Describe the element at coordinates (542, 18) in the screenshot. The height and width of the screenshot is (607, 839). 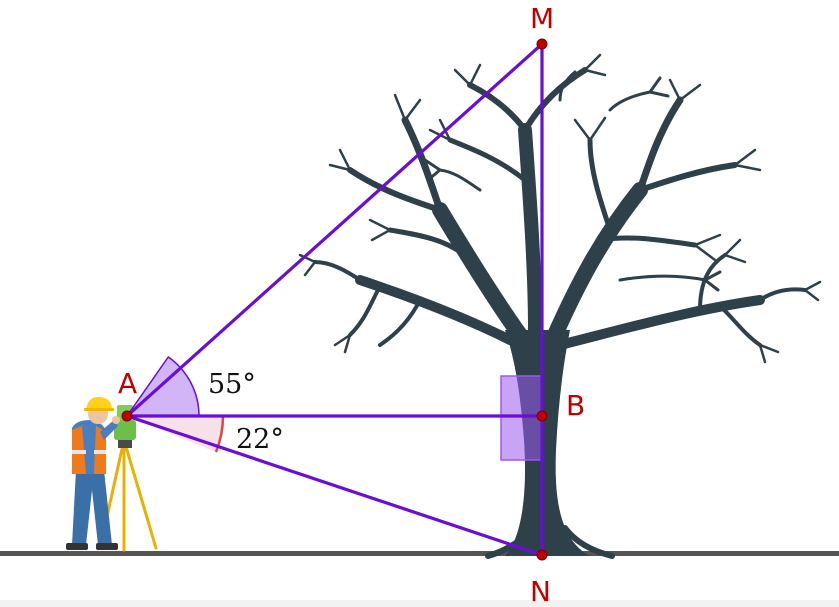
I see `label-m: M` at that location.